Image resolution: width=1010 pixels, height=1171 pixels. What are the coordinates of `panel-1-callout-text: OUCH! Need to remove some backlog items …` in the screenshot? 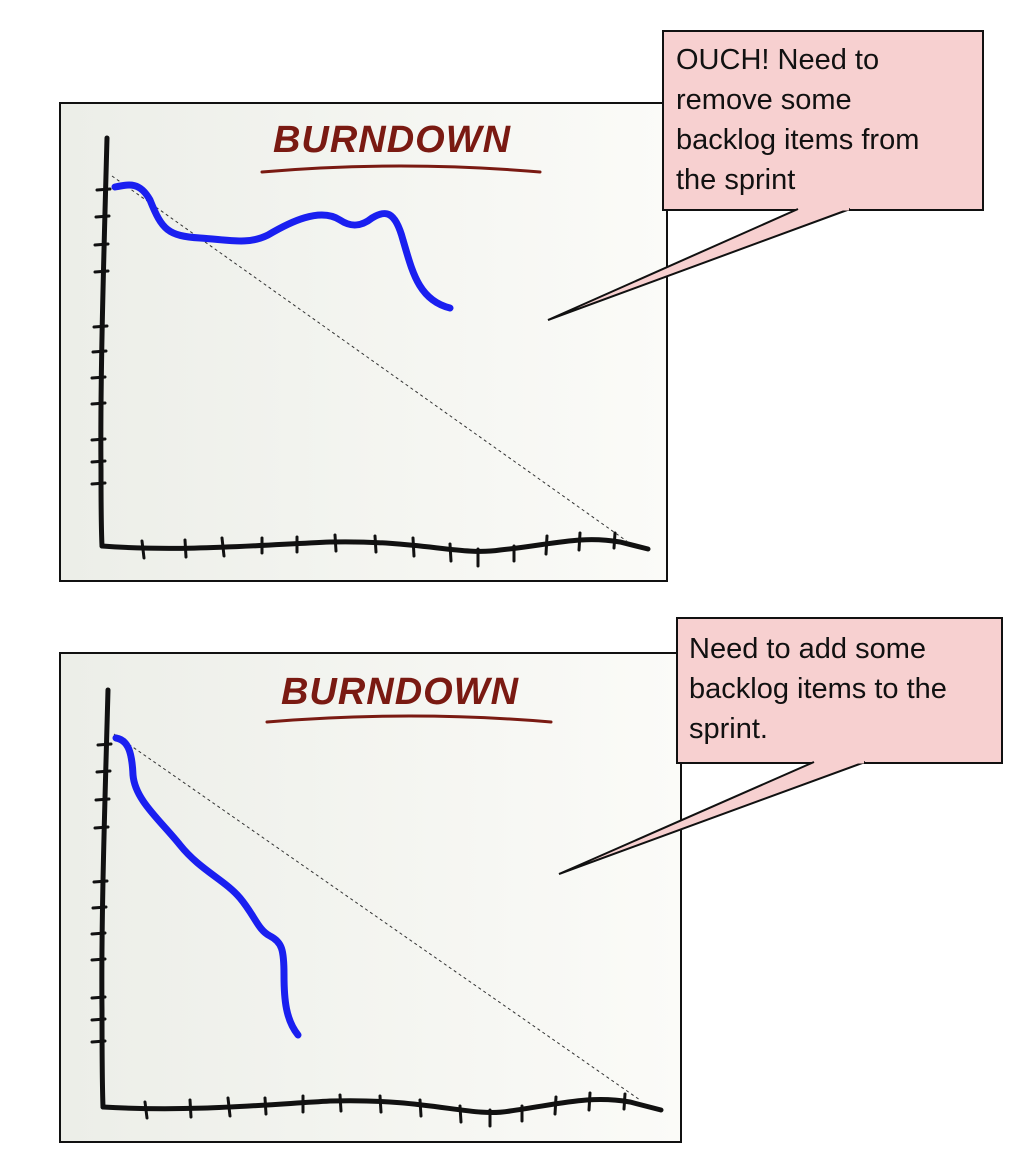 It's located at (798, 120).